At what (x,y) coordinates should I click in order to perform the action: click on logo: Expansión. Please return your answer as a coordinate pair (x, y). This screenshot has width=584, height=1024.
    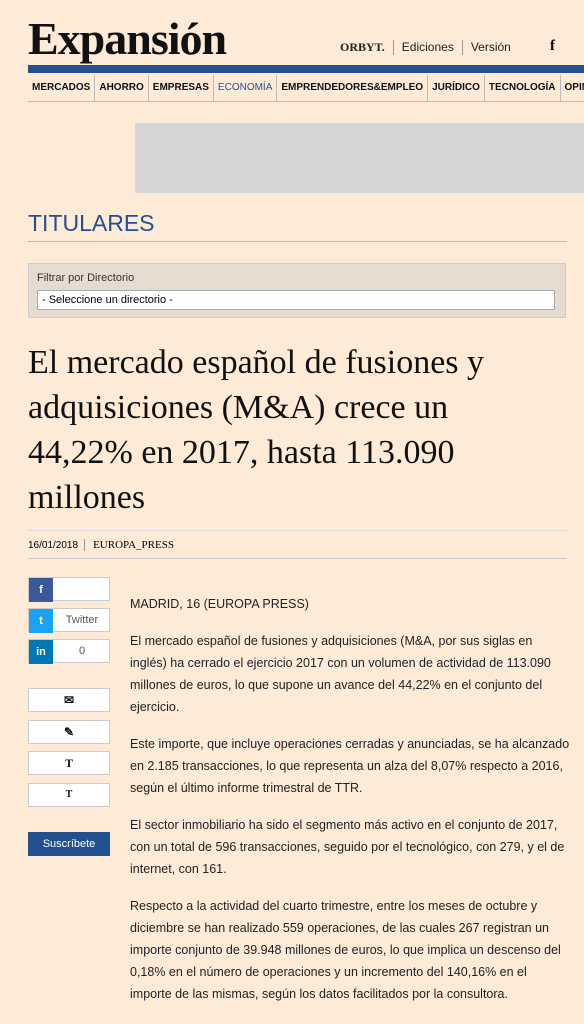
    Looking at the image, I should click on (127, 38).